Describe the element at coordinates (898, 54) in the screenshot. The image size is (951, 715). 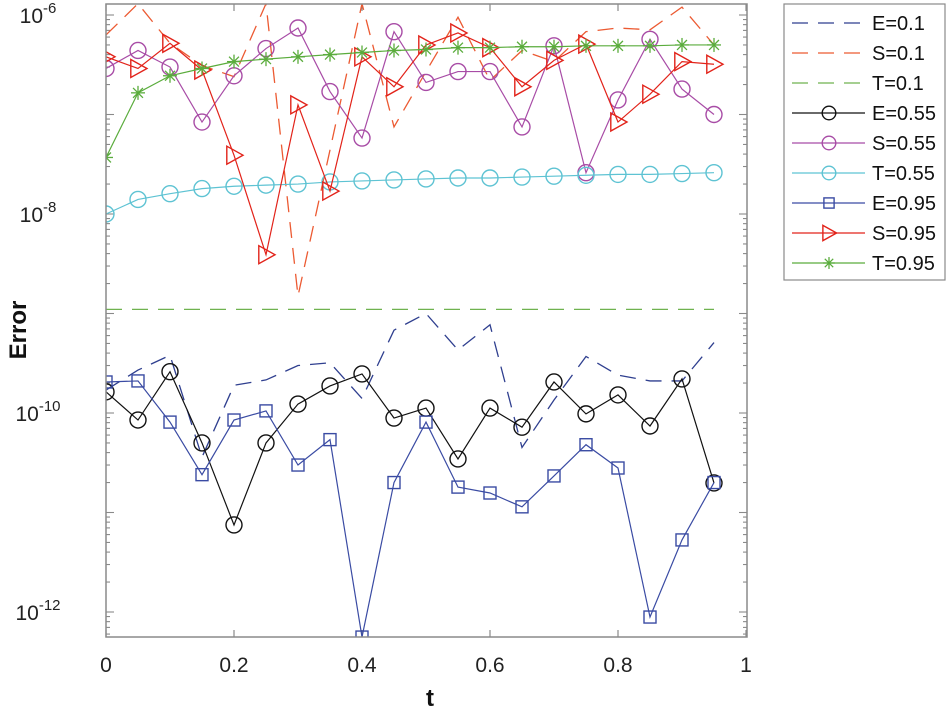
I see `legend-label: S=0.1` at that location.